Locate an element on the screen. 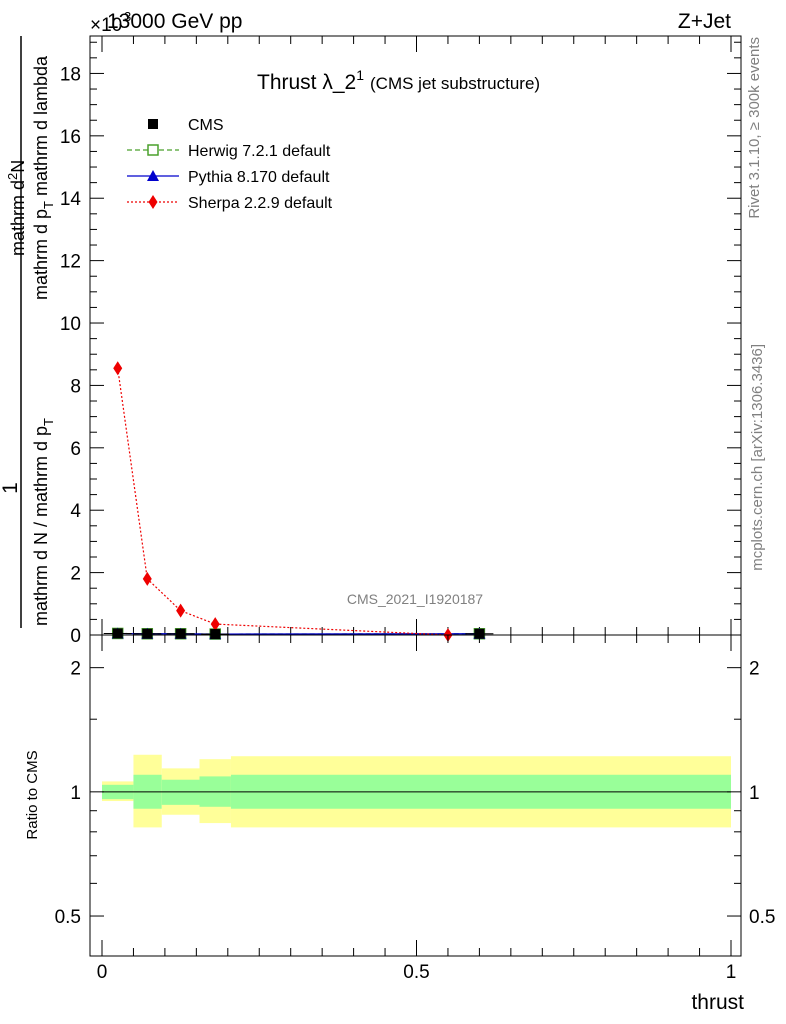 This screenshot has width=786, height=1024. y-tick-label: 8 is located at coordinates (75, 386).